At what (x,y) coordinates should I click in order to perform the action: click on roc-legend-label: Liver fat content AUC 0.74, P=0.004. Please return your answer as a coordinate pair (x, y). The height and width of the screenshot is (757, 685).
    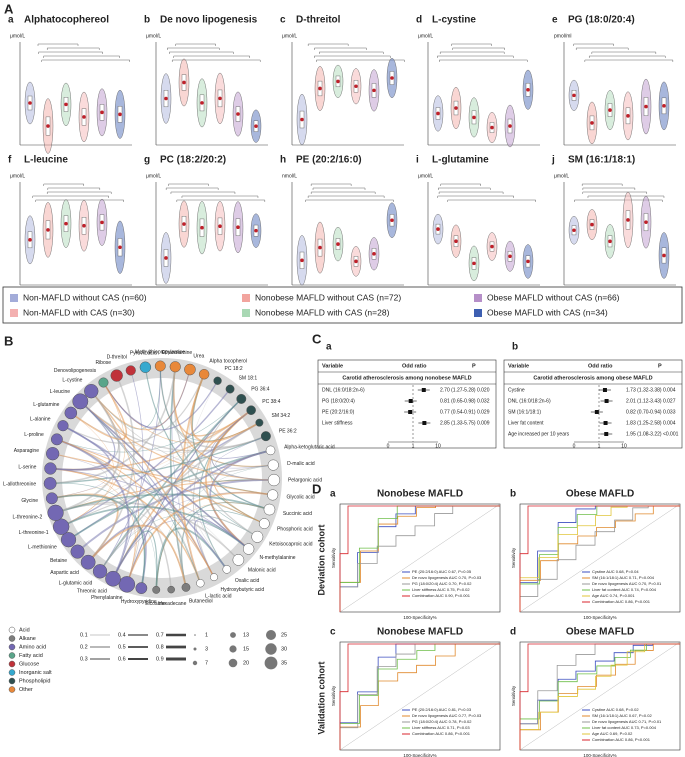
    Looking at the image, I should click on (624, 589).